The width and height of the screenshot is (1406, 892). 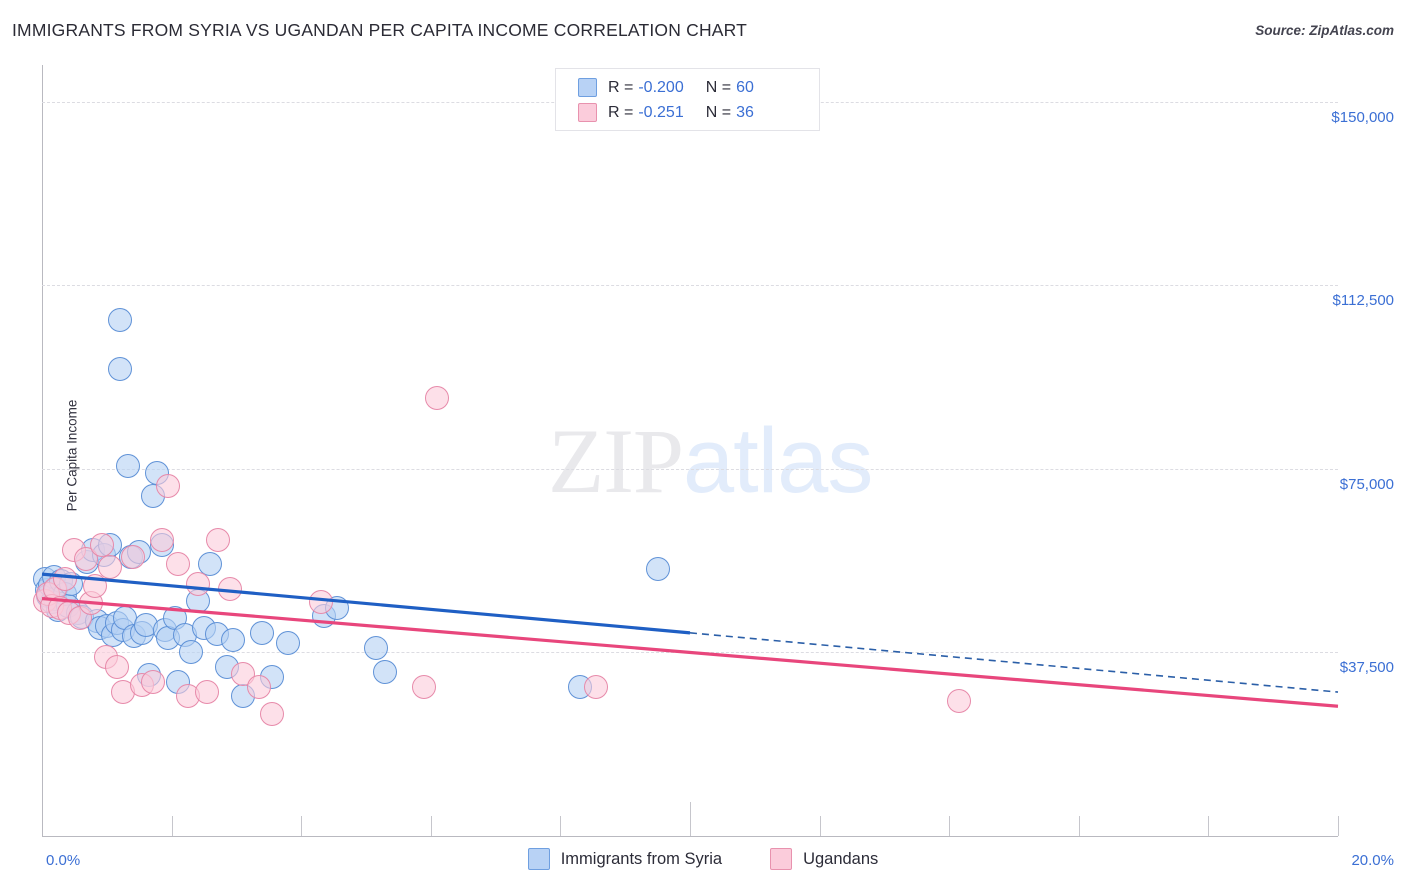 I want to click on legend-swatch-pink-icon, so click(x=781, y=859).